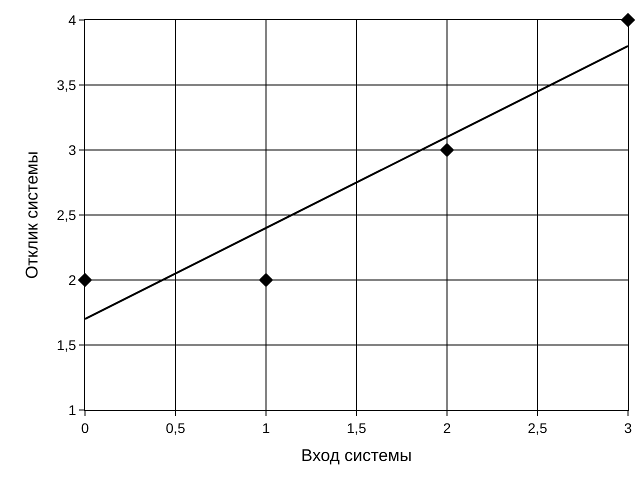 The width and height of the screenshot is (638, 482). Describe the element at coordinates (66, 214) in the screenshot. I see `y-tick-label: 2,5` at that location.